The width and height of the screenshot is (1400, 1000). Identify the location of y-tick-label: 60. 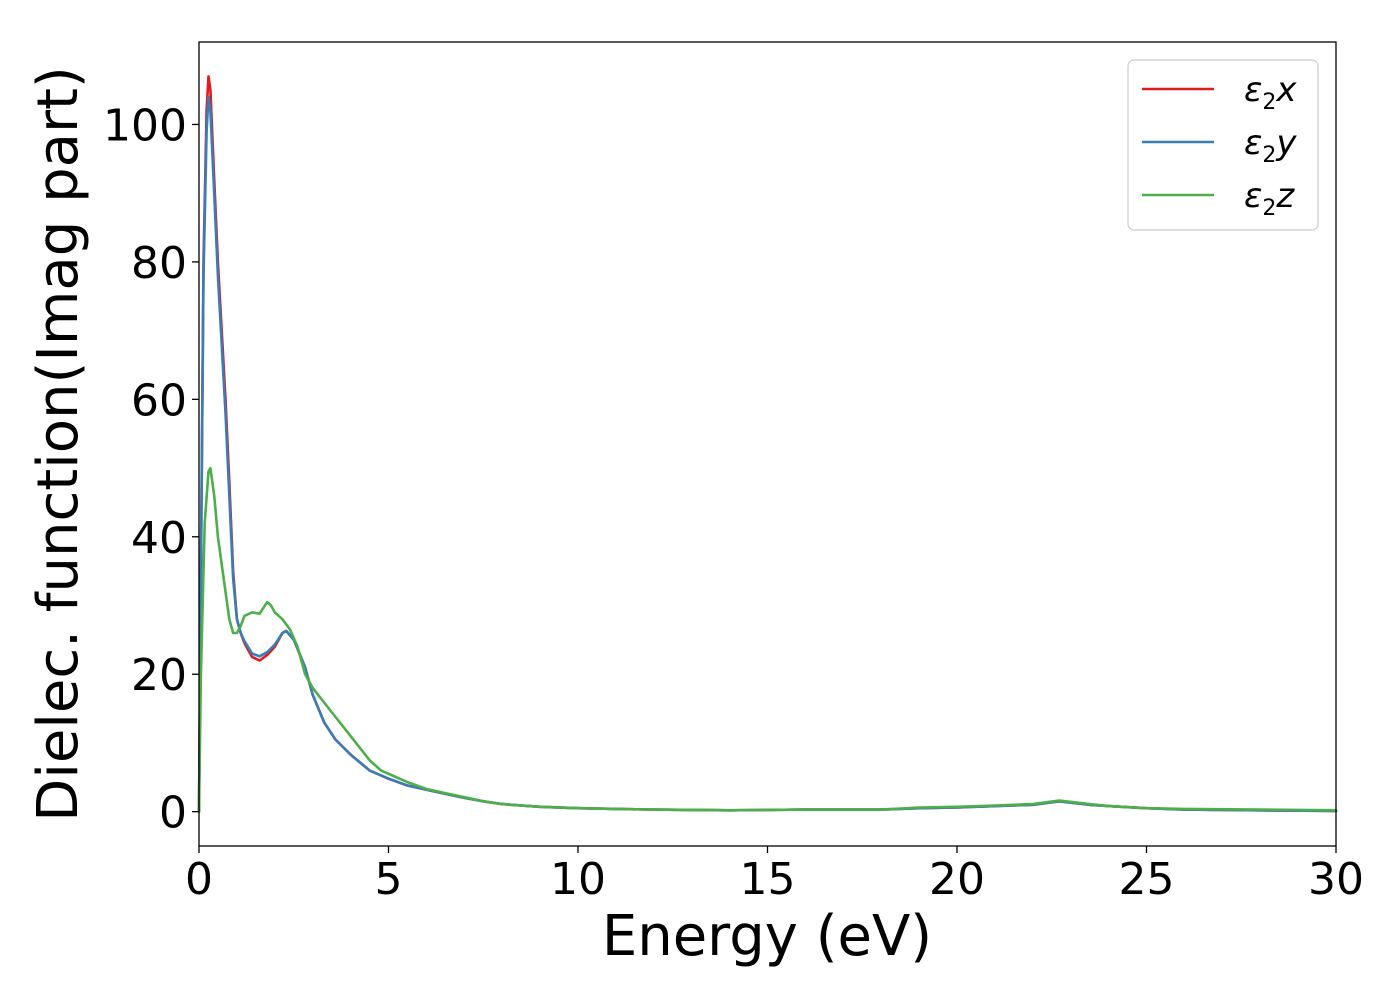
(159, 400).